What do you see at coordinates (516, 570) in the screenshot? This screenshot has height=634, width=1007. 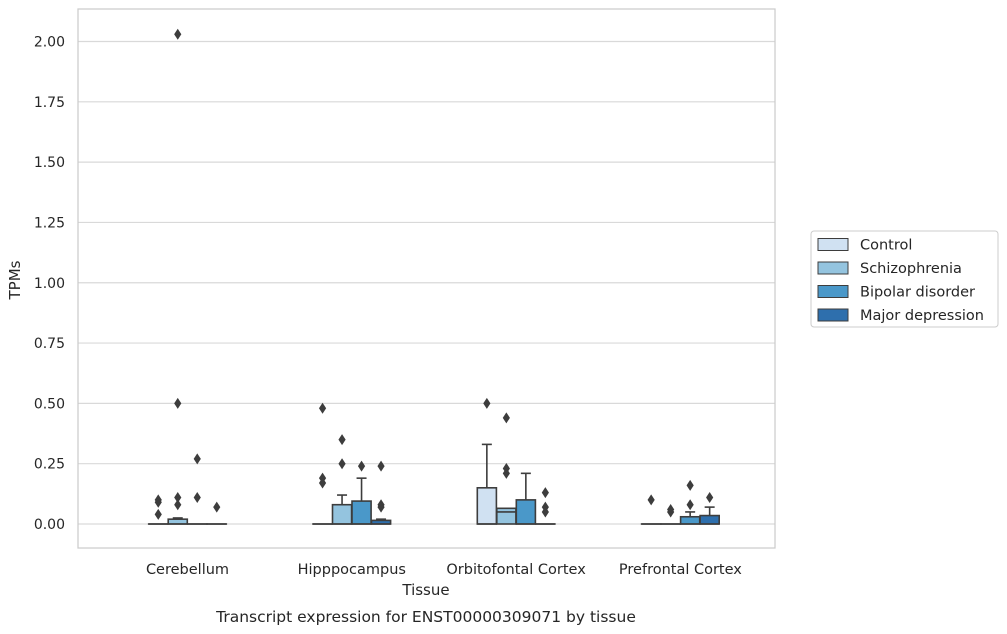 I see `x-tick-label: Orbitofontal Cortex` at bounding box center [516, 570].